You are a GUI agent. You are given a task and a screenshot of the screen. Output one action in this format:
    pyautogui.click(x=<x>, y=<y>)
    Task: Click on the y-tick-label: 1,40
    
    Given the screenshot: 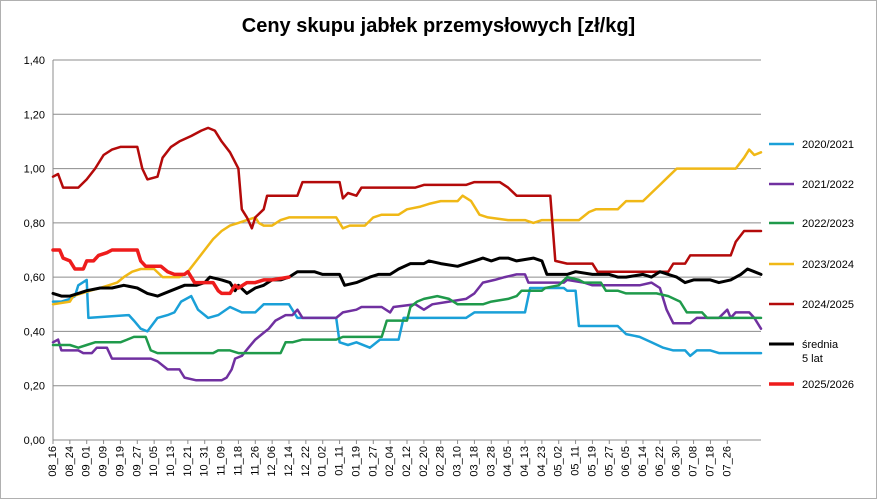 What is the action you would take?
    pyautogui.click(x=34, y=61)
    